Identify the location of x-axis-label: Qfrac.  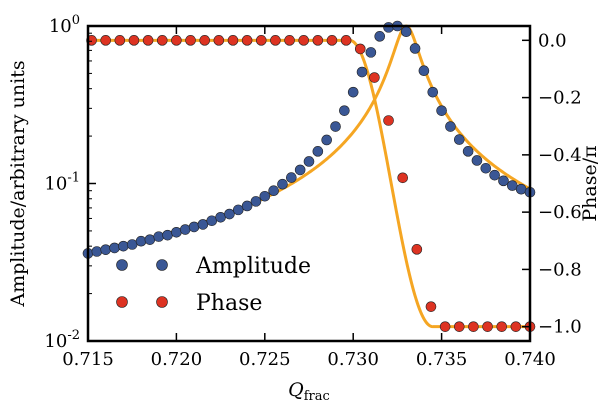
(309, 391).